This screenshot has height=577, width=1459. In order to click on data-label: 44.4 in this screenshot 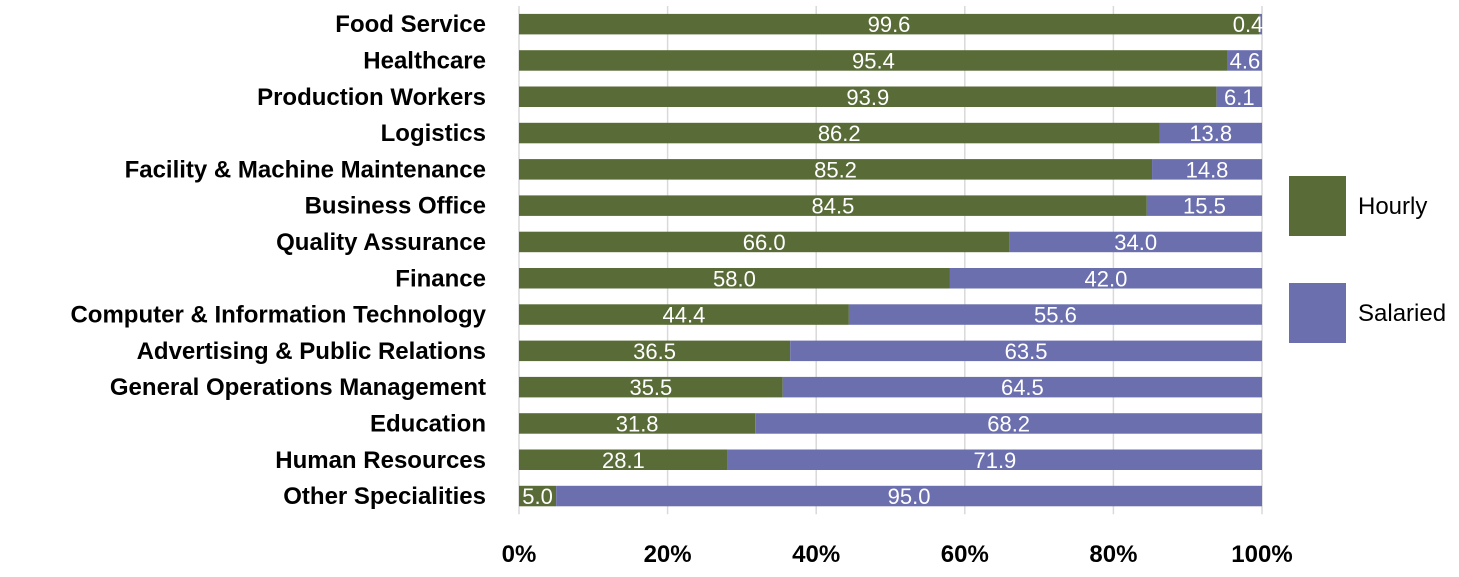, I will do `click(684, 315)`.